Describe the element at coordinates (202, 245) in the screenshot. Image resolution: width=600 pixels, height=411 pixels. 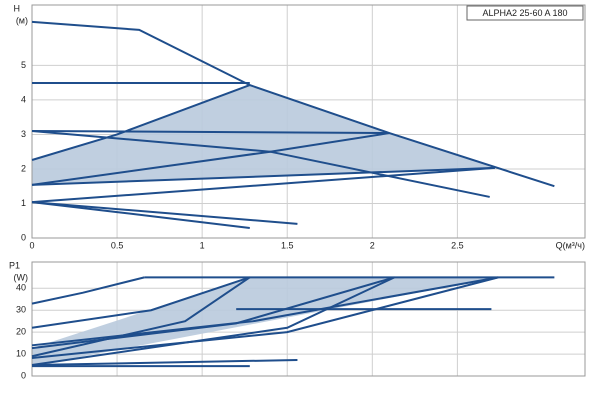
I see `x-tick-label: 1` at that location.